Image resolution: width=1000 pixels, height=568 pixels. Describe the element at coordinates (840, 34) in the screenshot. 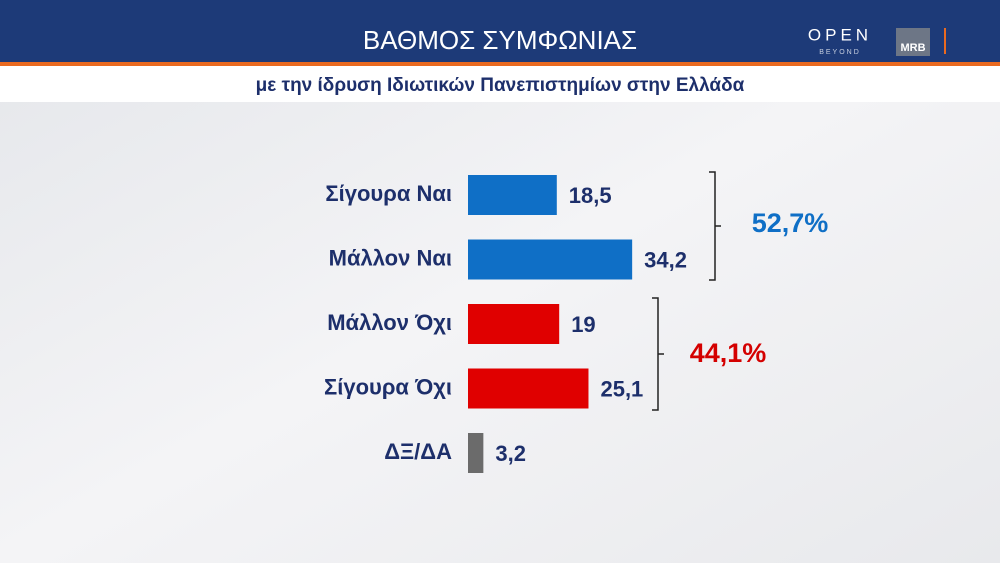

I see `logo-main: OPEN` at that location.